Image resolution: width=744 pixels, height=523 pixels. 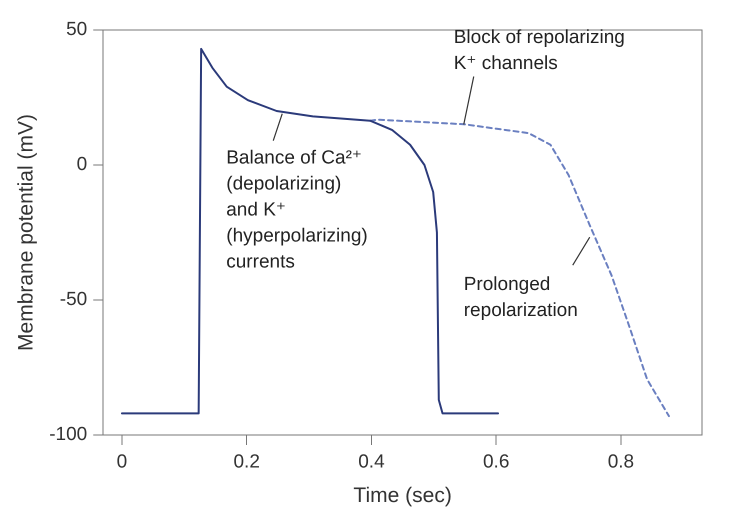 I want to click on annotation: Balance of Ca²⁺ (depolarizing) and K⁺ (hyperpolarizing) currents, so click(x=297, y=209).